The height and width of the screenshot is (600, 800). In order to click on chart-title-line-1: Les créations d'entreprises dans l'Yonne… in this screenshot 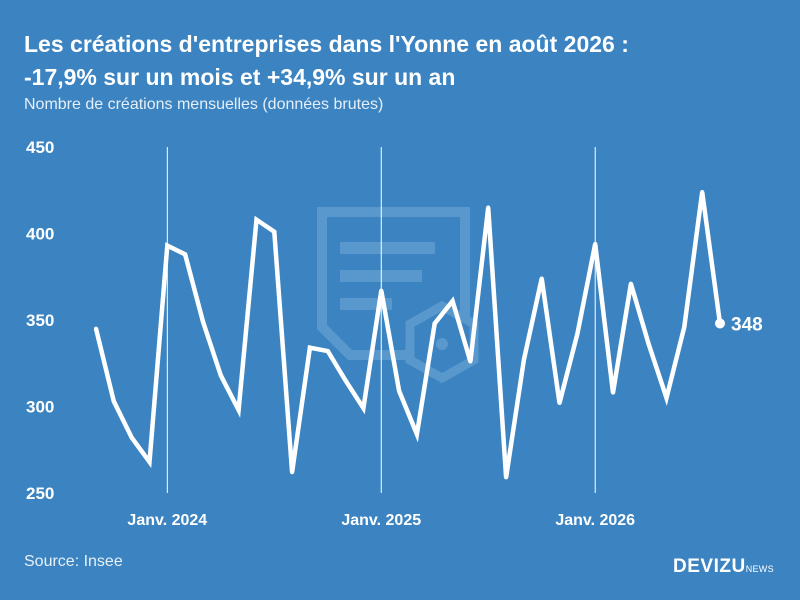, I will do `click(326, 44)`.